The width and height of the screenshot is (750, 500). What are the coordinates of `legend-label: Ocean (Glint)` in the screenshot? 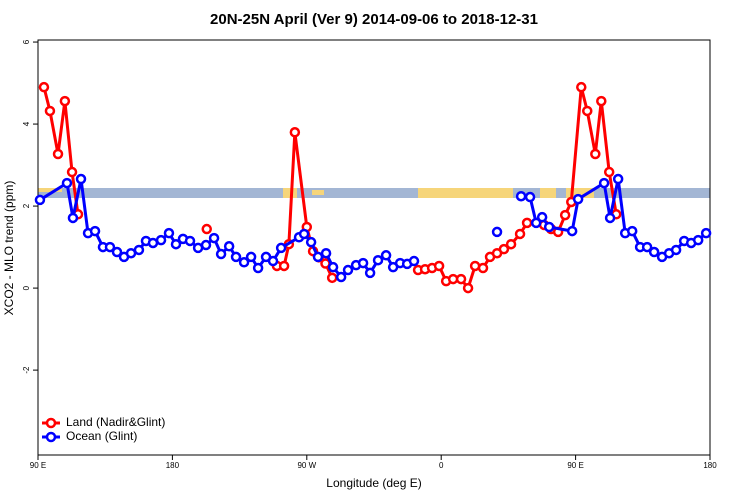 It's located at (101, 436).